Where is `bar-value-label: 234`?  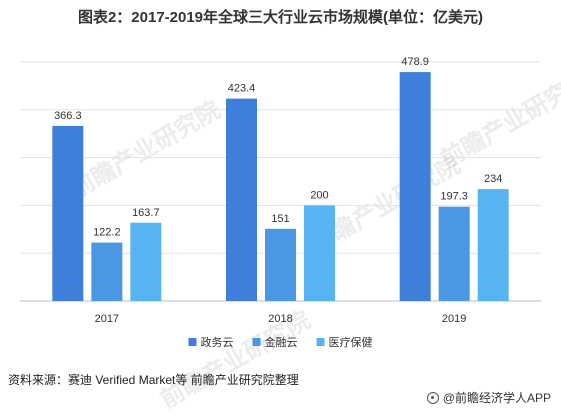
bar-value-label: 234 is located at coordinates (493, 179).